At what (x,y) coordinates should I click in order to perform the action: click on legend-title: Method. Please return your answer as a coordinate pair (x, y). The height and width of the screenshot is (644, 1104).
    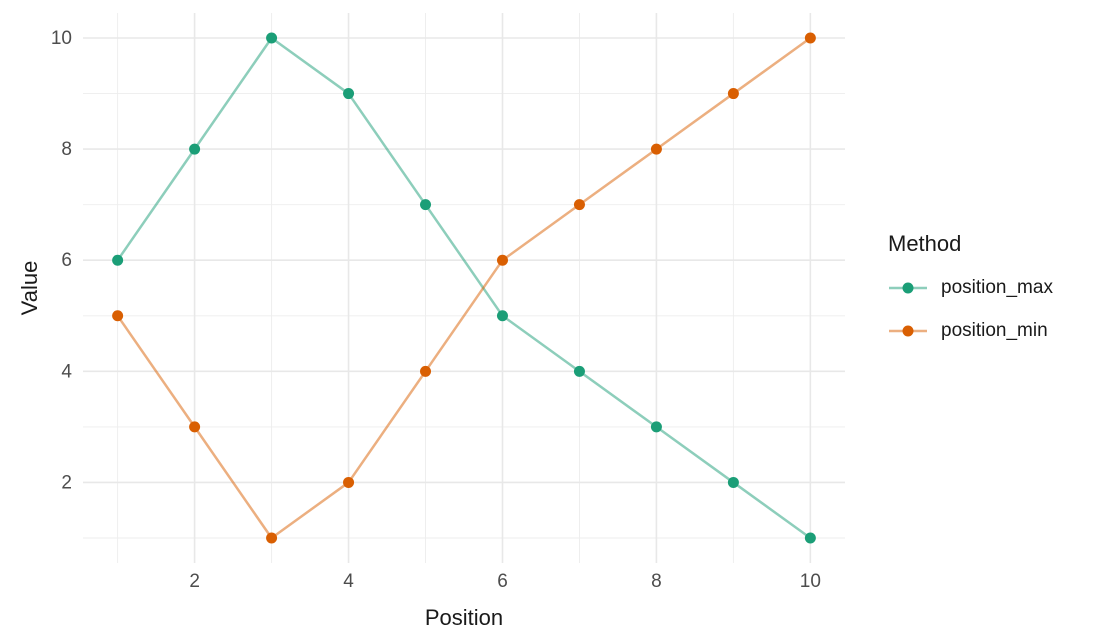
    Looking at the image, I should click on (925, 243).